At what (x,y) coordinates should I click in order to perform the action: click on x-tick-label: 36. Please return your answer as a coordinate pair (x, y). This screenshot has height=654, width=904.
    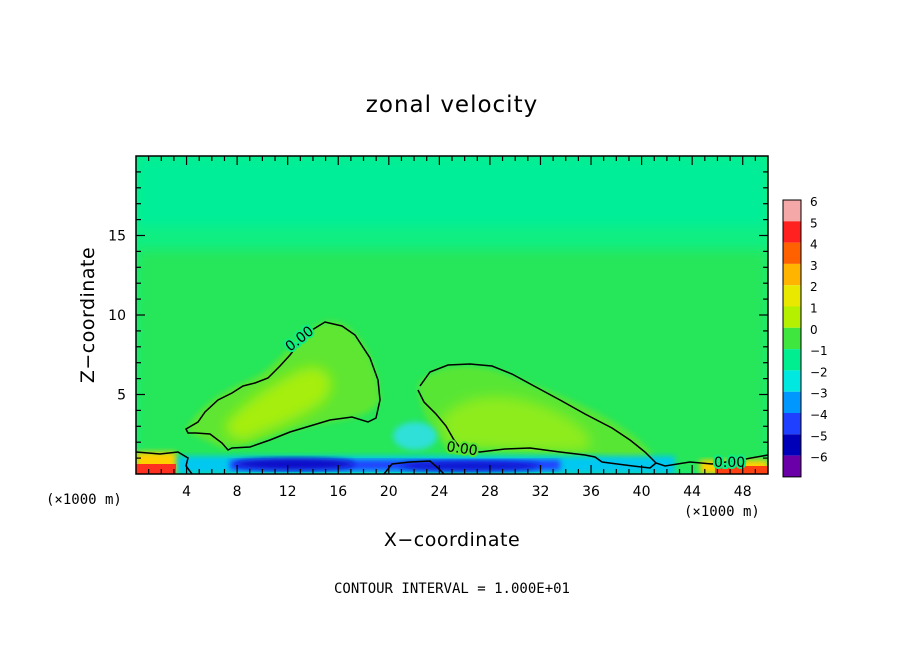
    Looking at the image, I should click on (591, 492).